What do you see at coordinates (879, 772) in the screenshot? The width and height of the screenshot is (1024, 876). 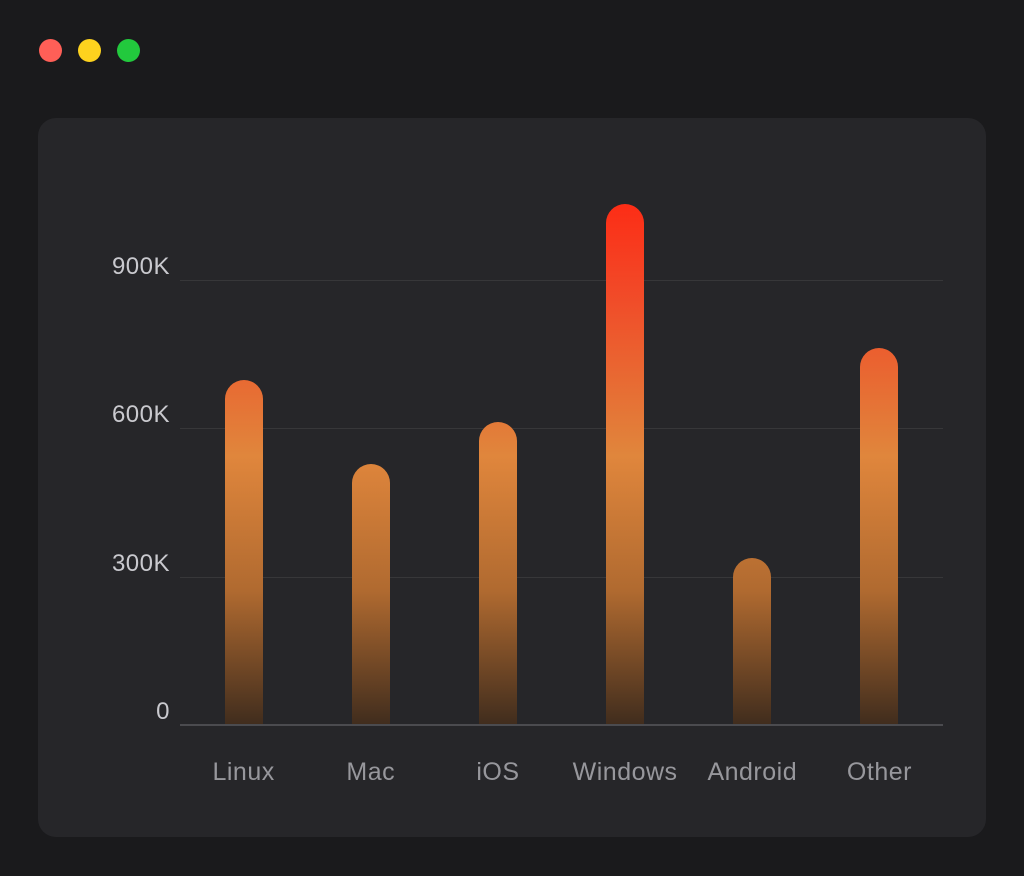 I see `x-label-other: Other` at bounding box center [879, 772].